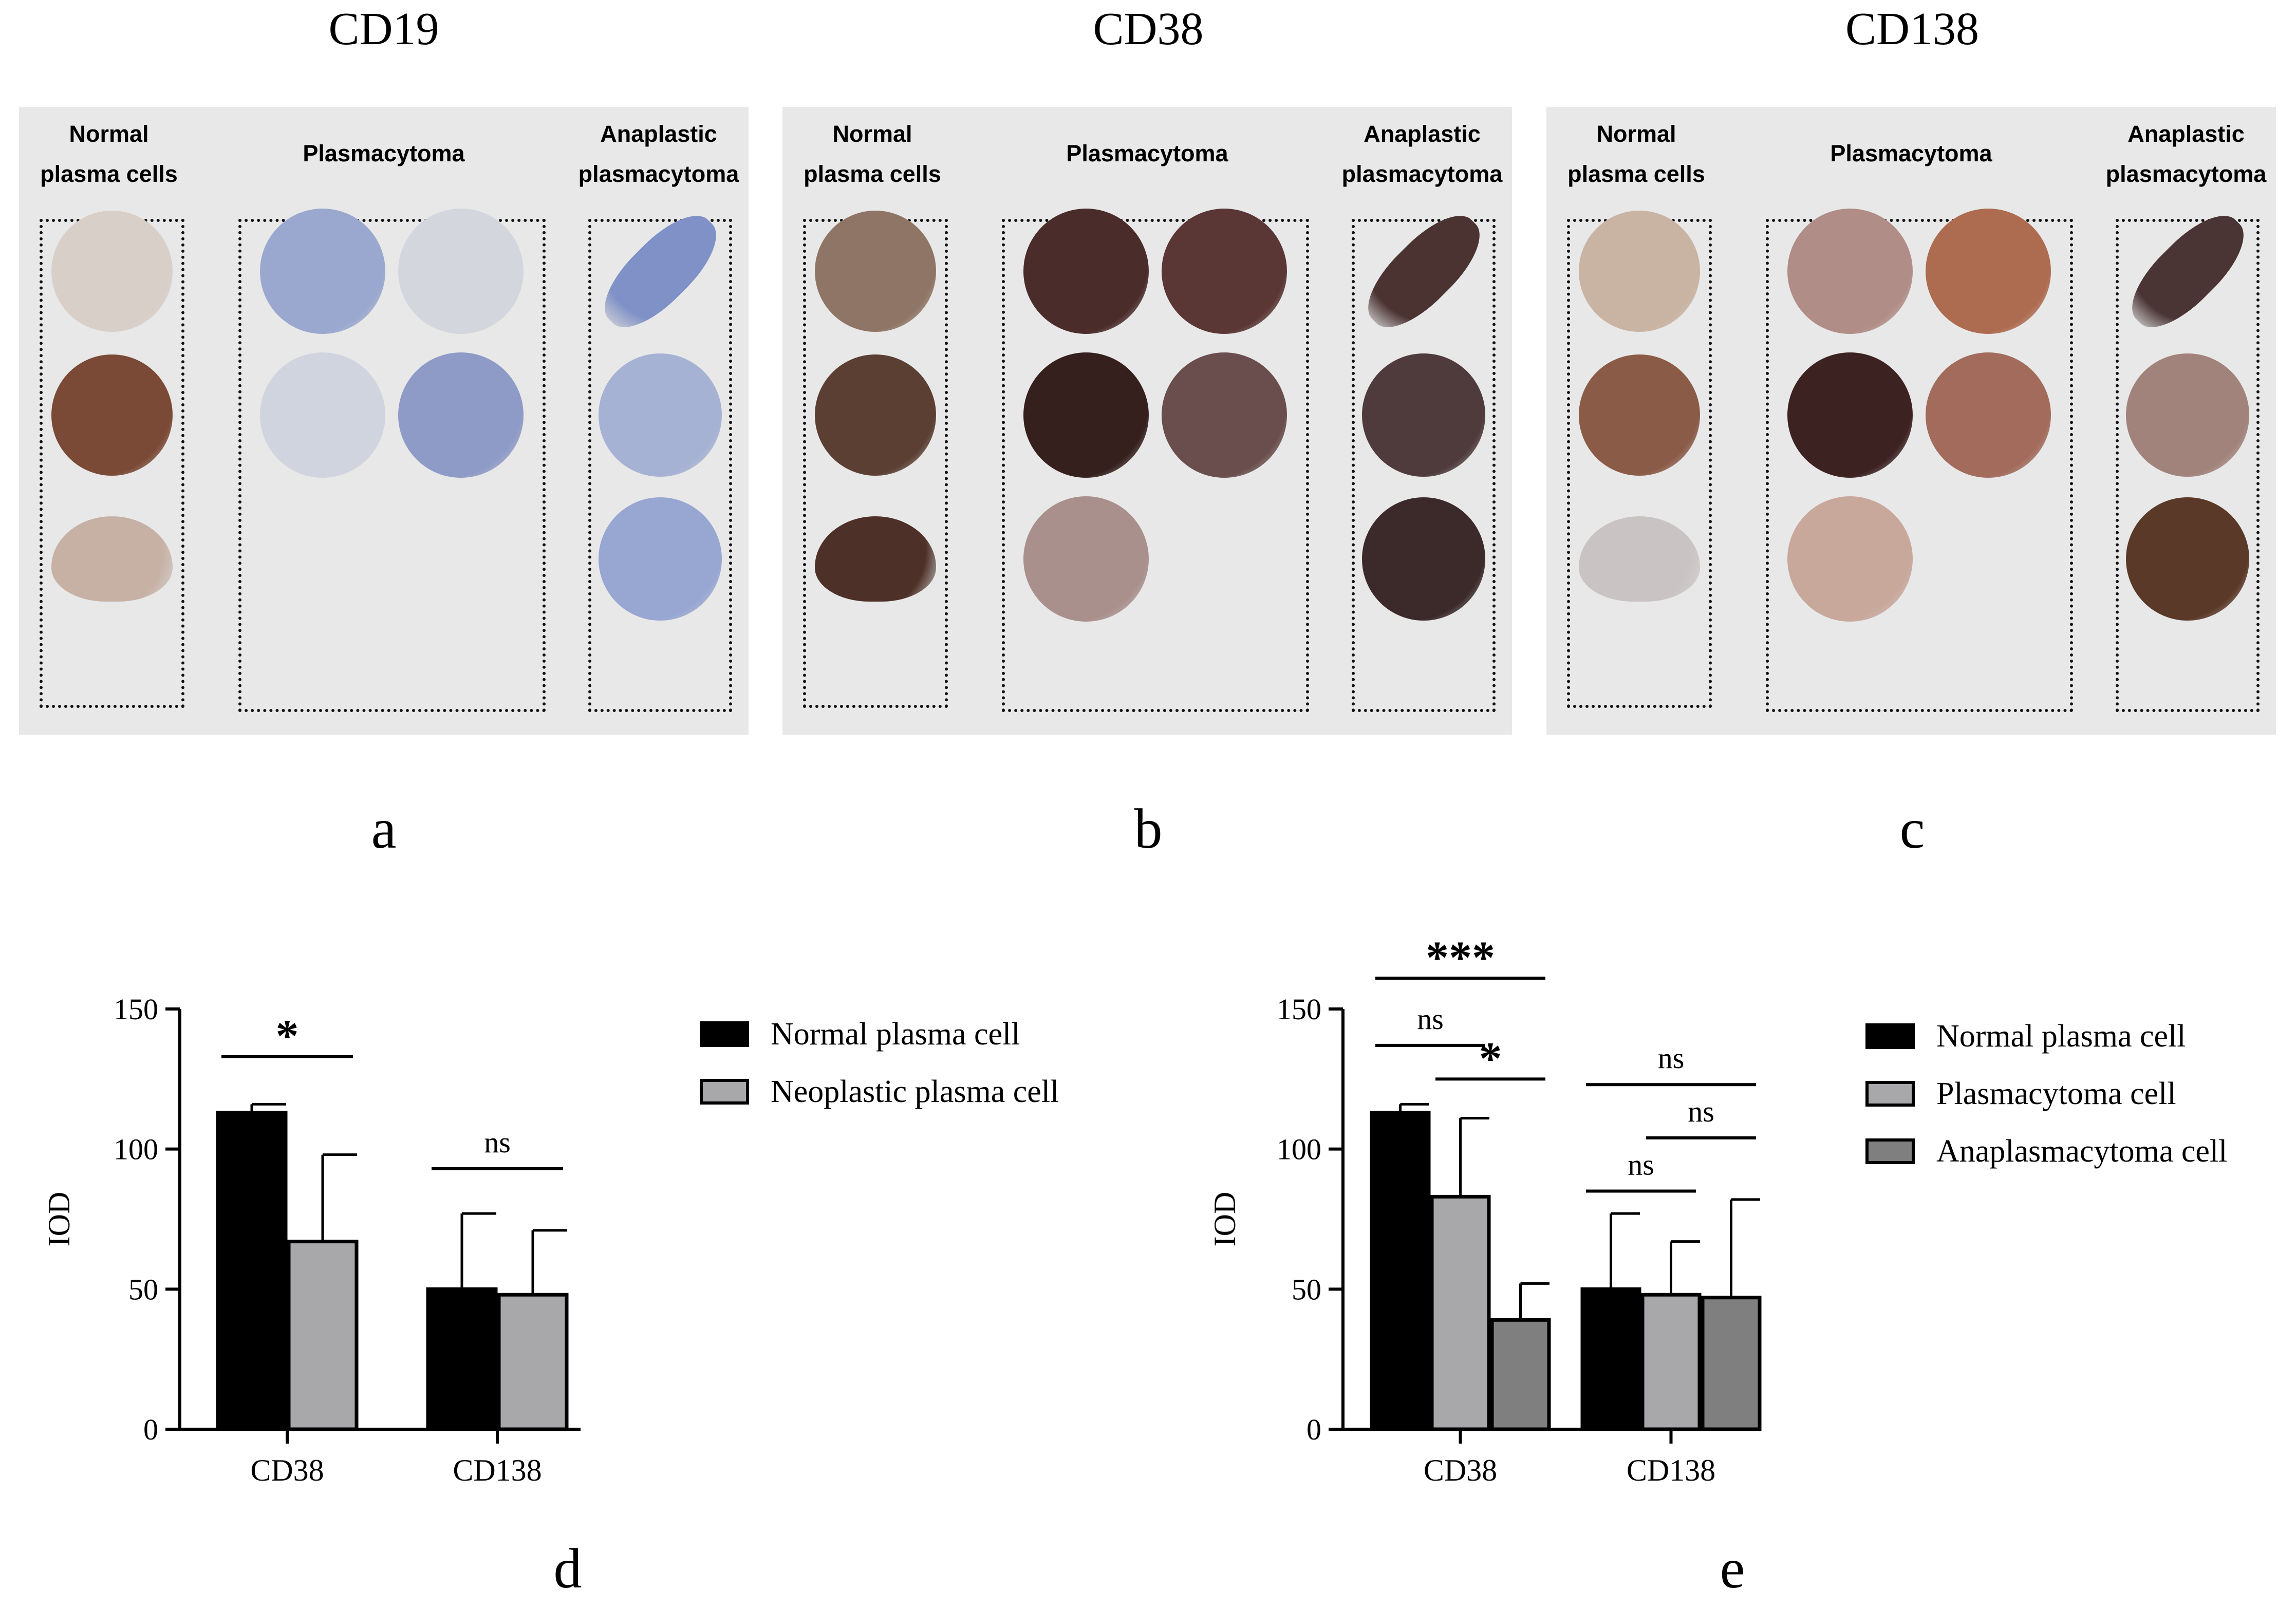 This screenshot has width=2296, height=1608. What do you see at coordinates (915, 1091) in the screenshot?
I see `legend-label: Neoplastic plasma cell` at bounding box center [915, 1091].